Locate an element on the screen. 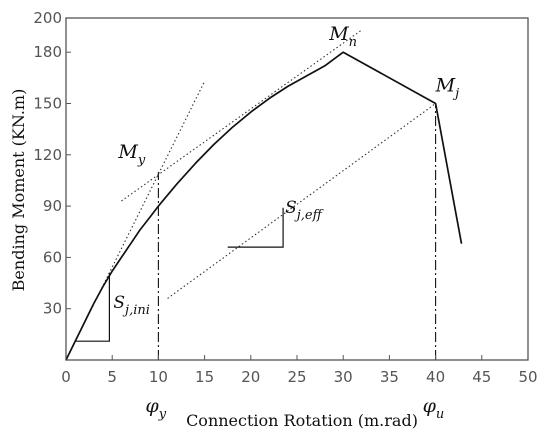  y-tick-labels: 30 60 90 120 150 180 200 is located at coordinates (52, 163).